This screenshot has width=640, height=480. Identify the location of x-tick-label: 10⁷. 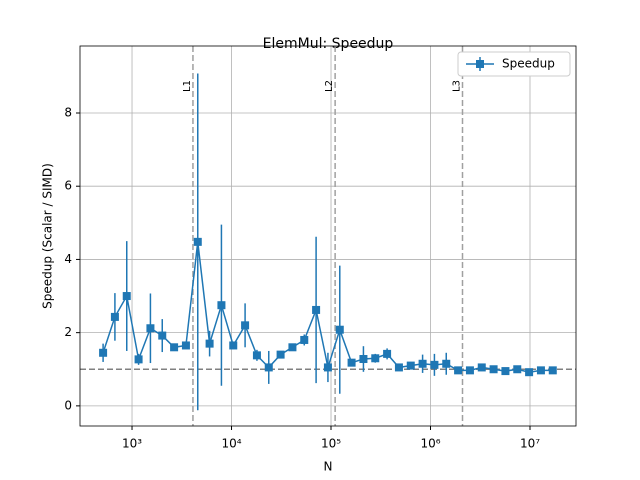
(530, 444).